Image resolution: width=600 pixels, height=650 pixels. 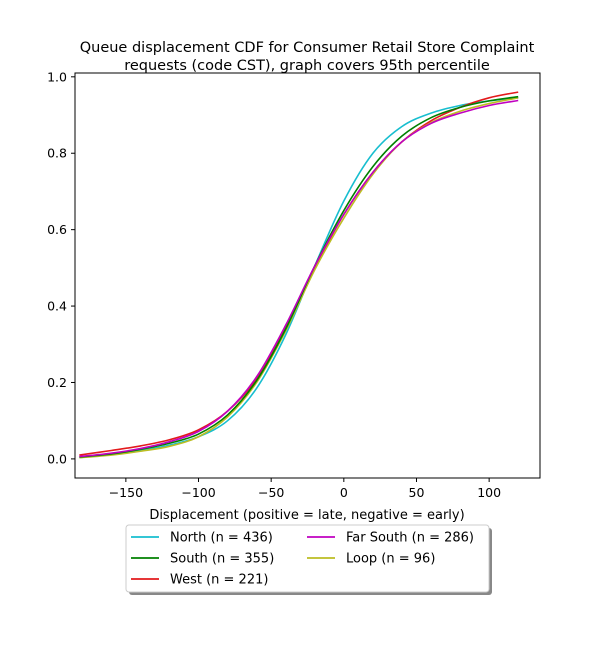 I want to click on legend-label-1: West (n = 221), so click(x=219, y=580).